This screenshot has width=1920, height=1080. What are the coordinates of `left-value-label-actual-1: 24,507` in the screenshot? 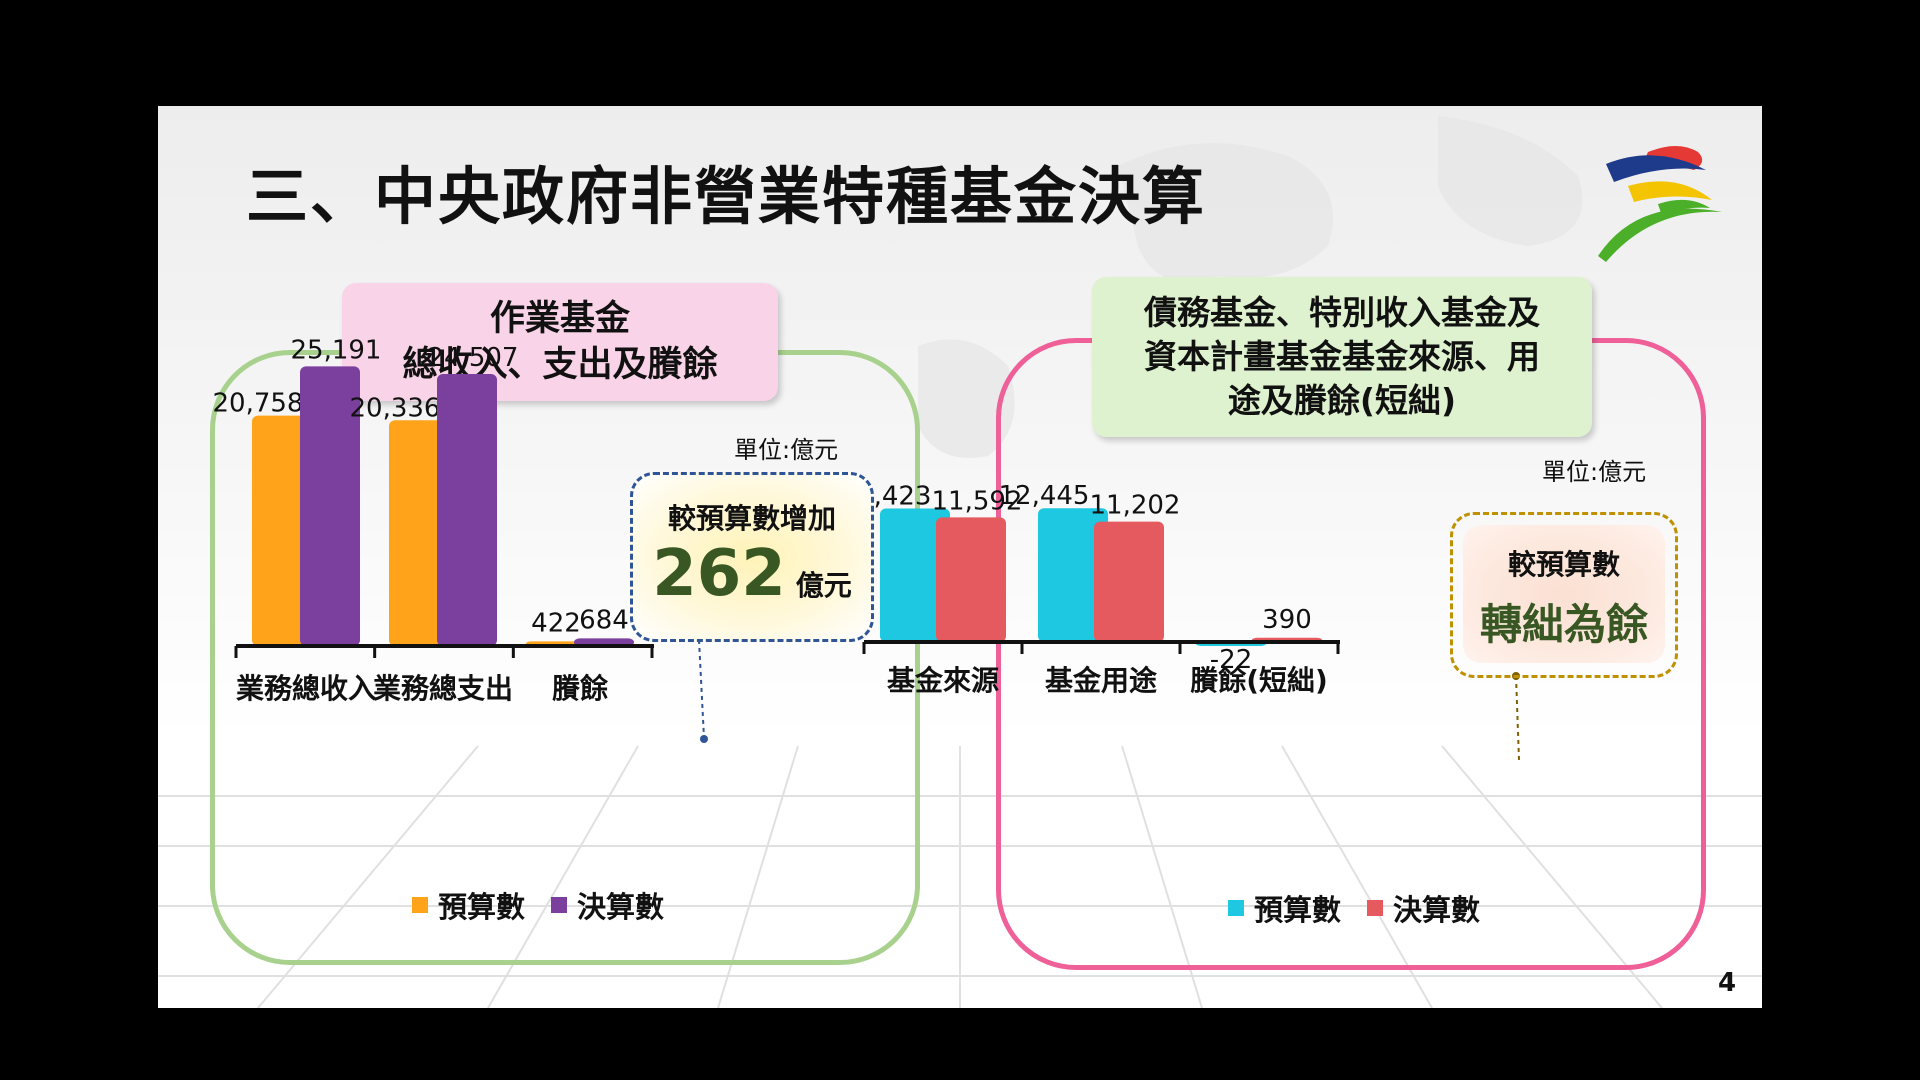 It's located at (473, 358).